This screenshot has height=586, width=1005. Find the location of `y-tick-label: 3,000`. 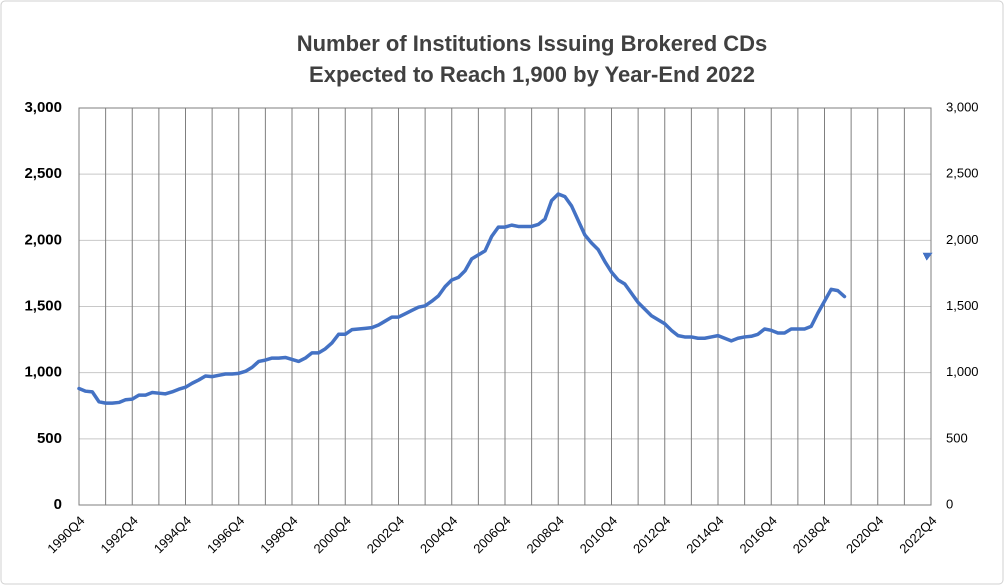

y-tick-label: 3,000 is located at coordinates (43, 107).